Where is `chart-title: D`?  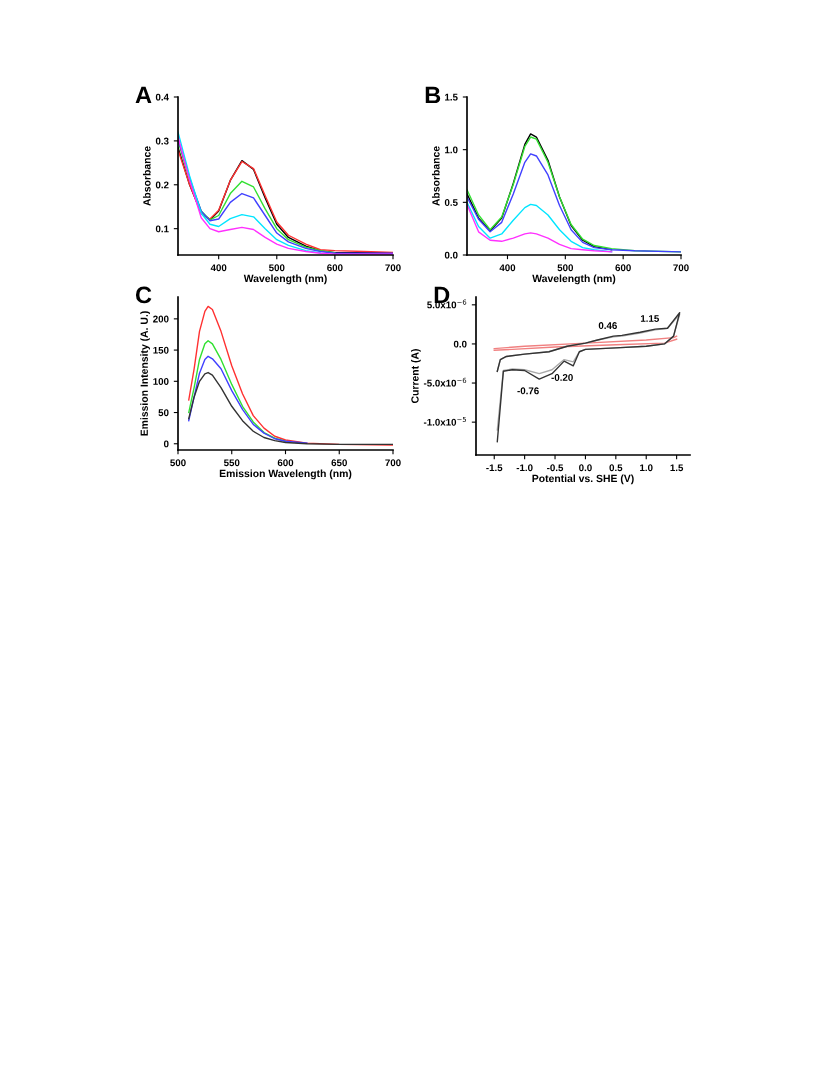 chart-title: D is located at coordinates (442, 295).